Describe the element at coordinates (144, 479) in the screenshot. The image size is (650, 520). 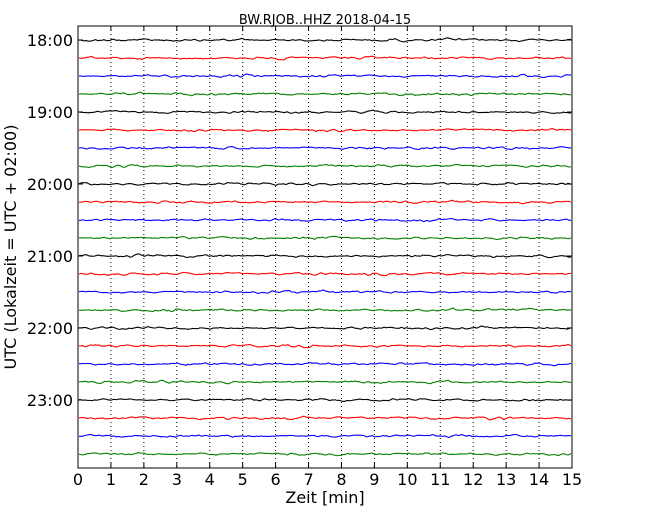
I see `x-tick-label: 2` at that location.